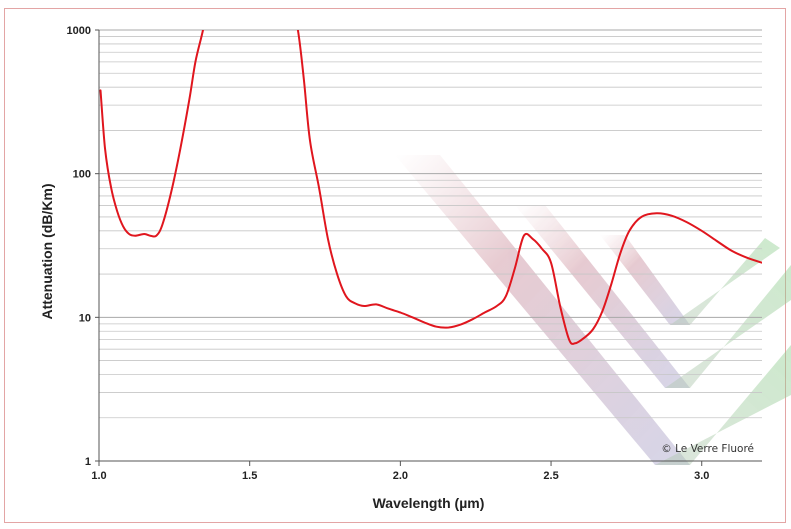  Describe the element at coordinates (82, 175) in the screenshot. I see `y-tick-label: 100` at that location.